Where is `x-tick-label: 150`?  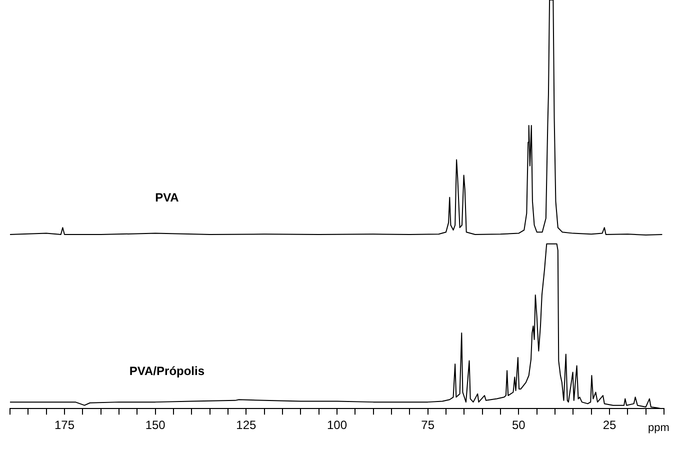
x-tick-label: 150 is located at coordinates (155, 425).